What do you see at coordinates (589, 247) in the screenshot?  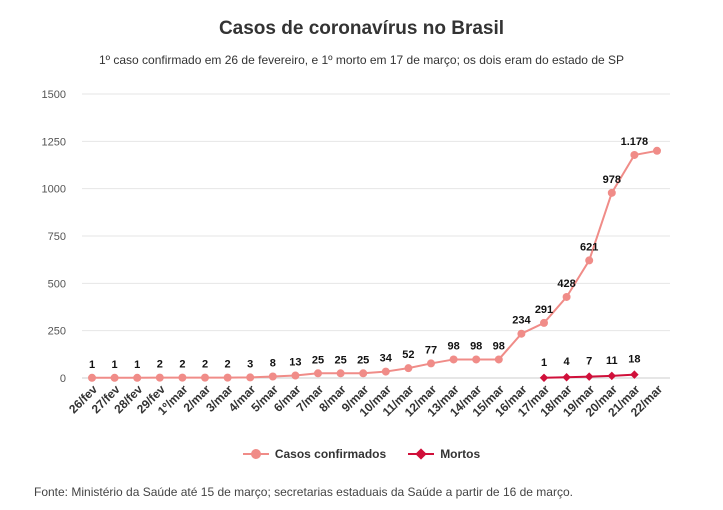 I see `data-label-confirmed: 621` at bounding box center [589, 247].